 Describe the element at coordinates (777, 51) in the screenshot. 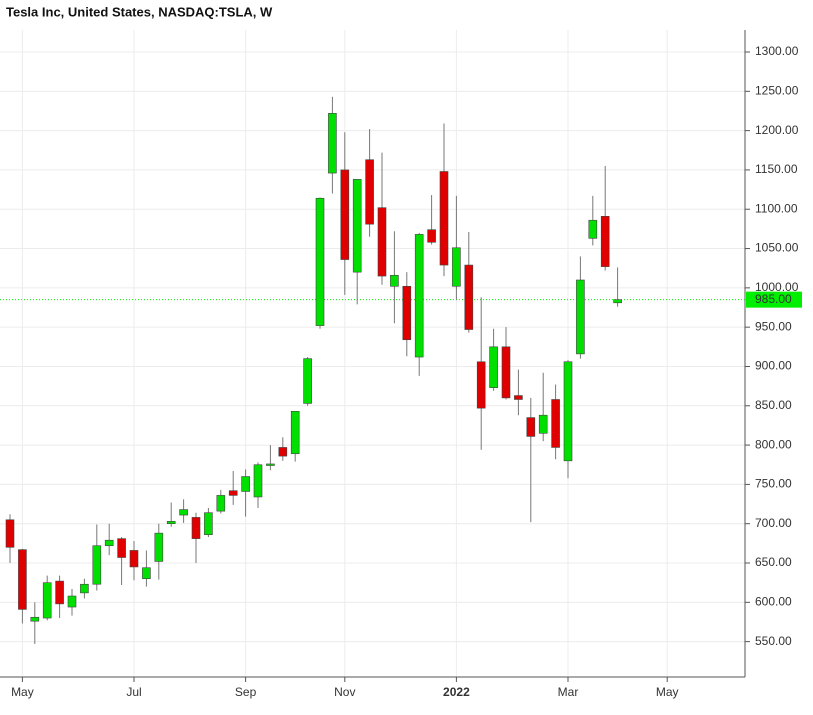

I see `y-tick-label: 1300.00` at that location.